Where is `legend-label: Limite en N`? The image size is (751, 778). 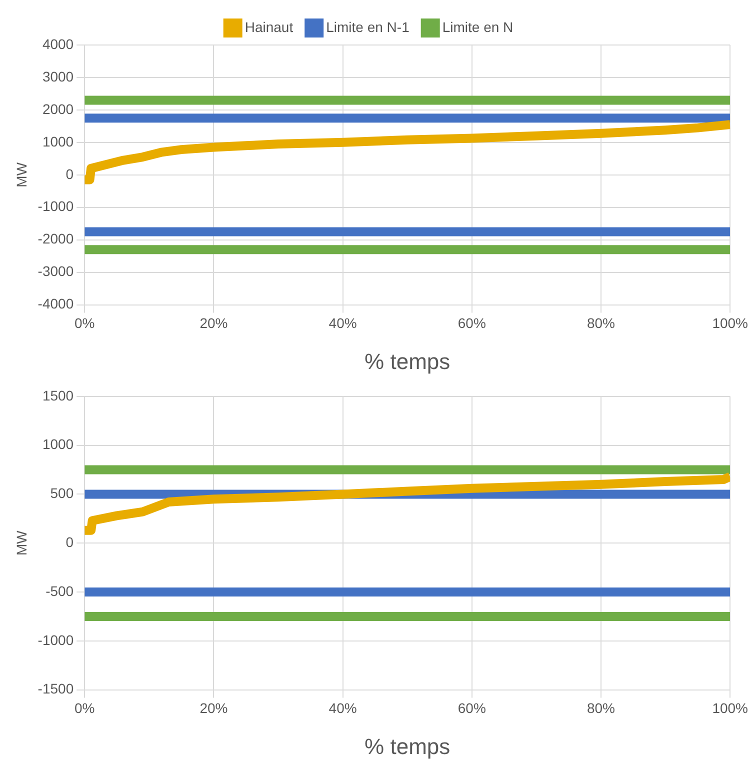 legend-label: Limite en N is located at coordinates (478, 26).